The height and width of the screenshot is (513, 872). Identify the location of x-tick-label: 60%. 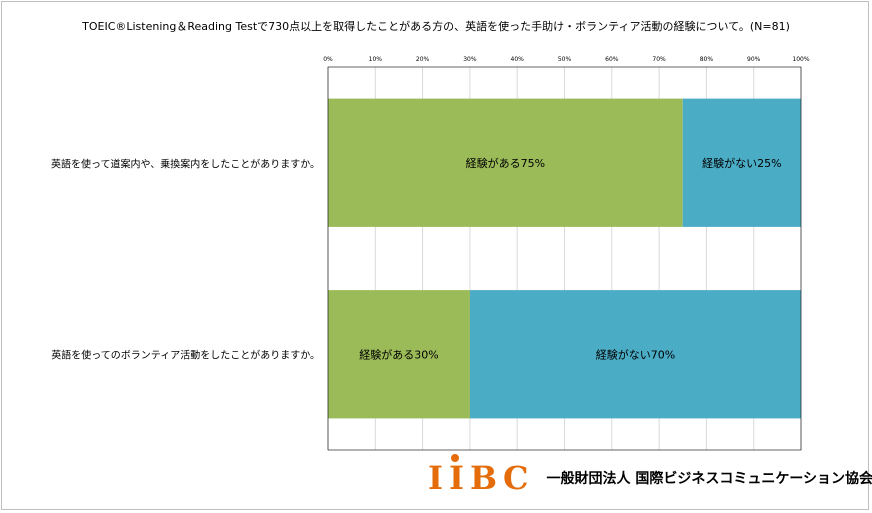
(612, 59).